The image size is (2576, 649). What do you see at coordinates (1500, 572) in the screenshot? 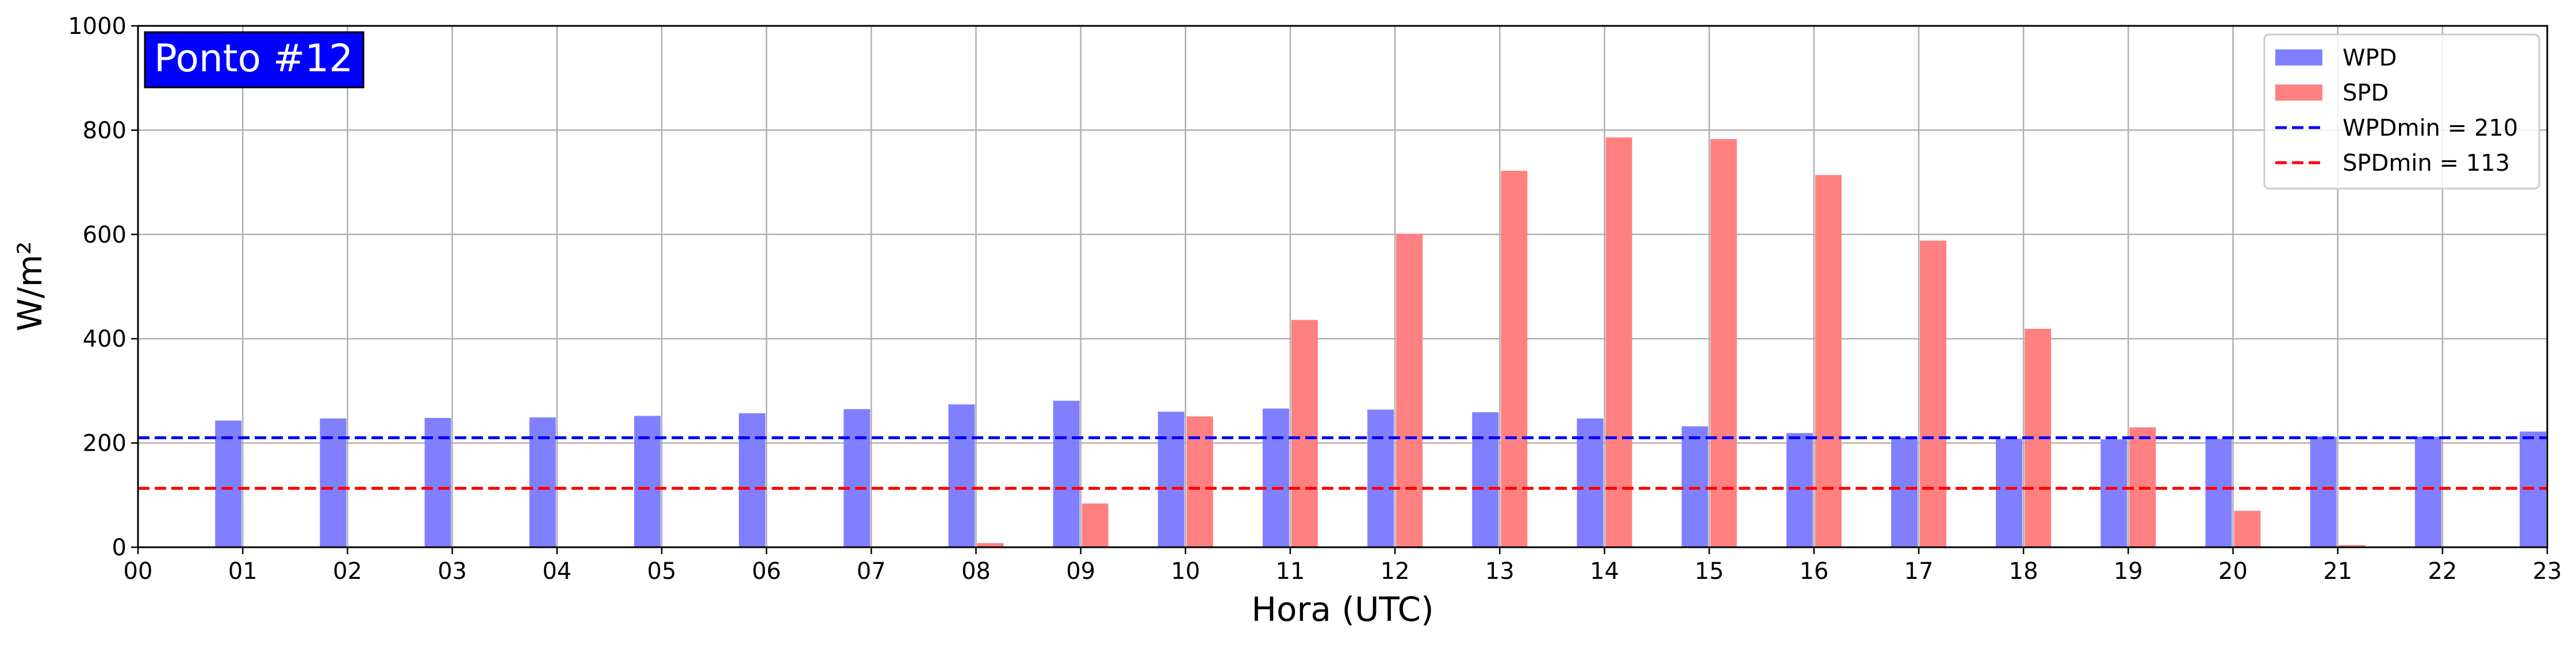
I see `x-tick-label: 13` at bounding box center [1500, 572].